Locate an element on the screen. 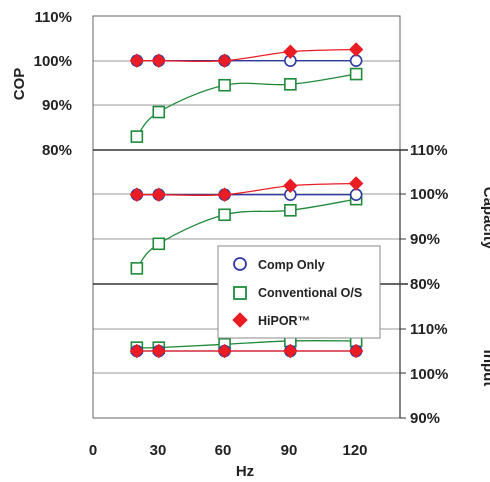 This screenshot has height=482, width=490. legend: Comp Only Conventional O/S HiPOR™ is located at coordinates (299, 292).